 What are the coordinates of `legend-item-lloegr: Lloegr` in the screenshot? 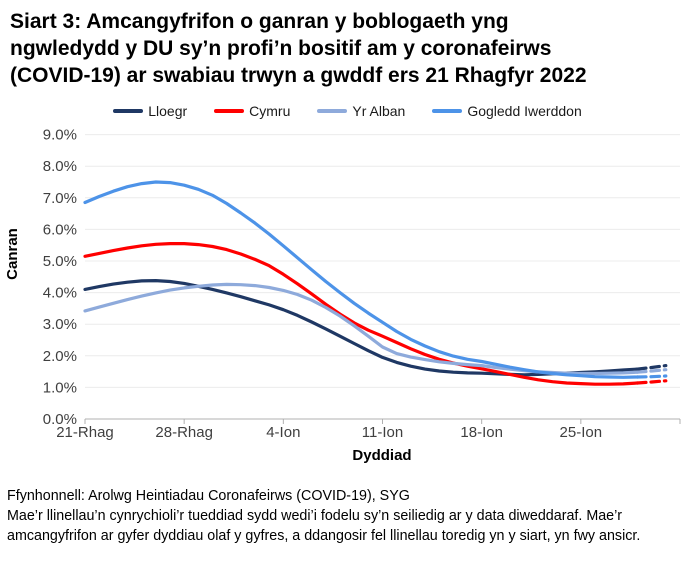 It's located at (150, 111).